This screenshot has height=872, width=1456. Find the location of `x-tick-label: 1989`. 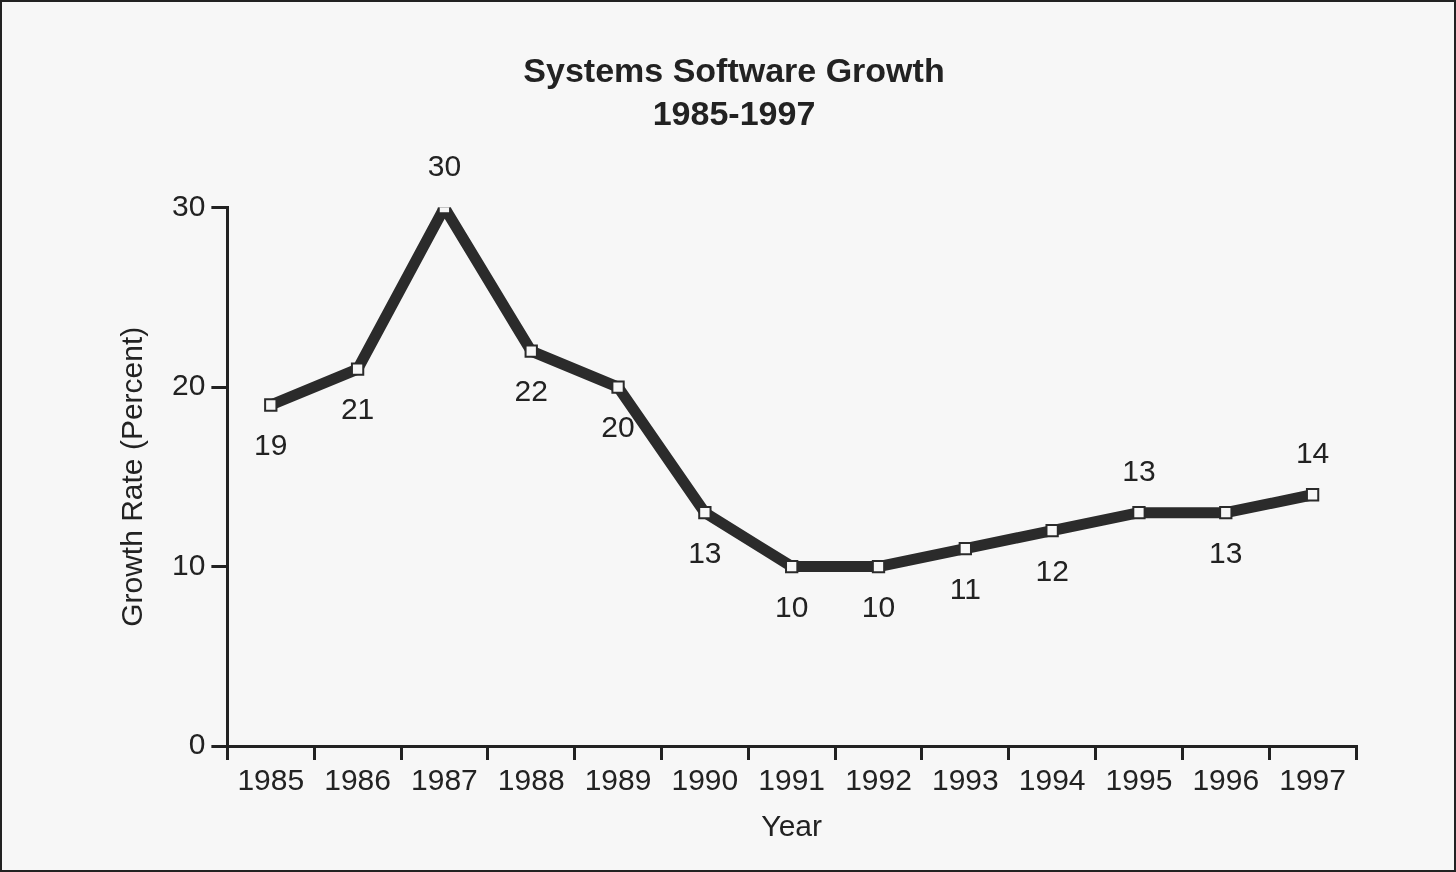

x-tick-label: 1989 is located at coordinates (618, 780).